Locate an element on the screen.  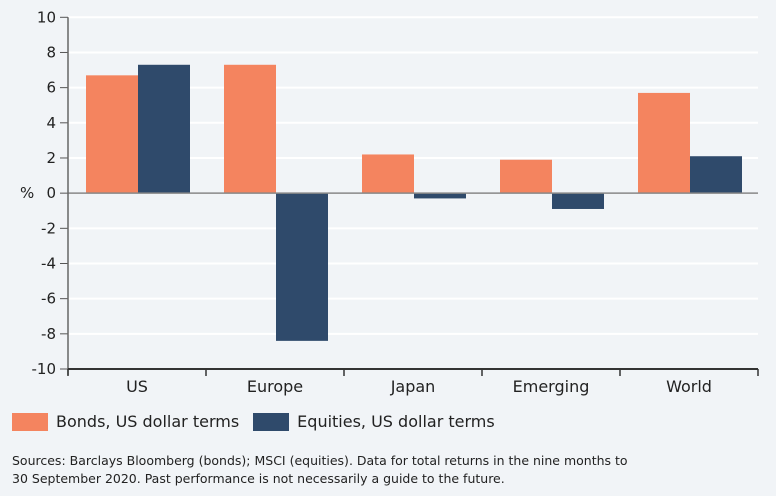
y-axis-label: % is located at coordinates (27, 193).